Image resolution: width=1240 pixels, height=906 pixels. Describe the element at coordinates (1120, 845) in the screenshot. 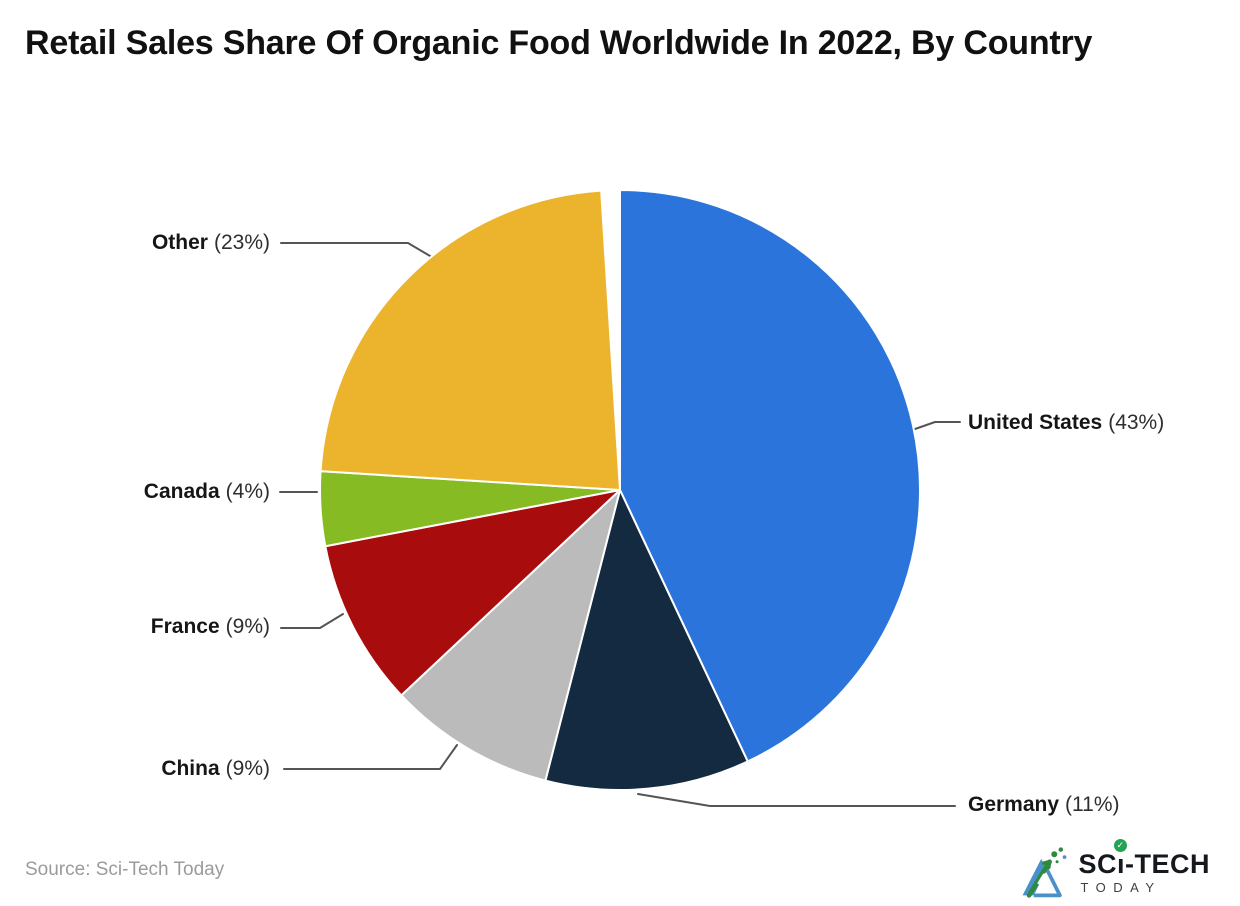

I see `check-icon: ✓` at that location.